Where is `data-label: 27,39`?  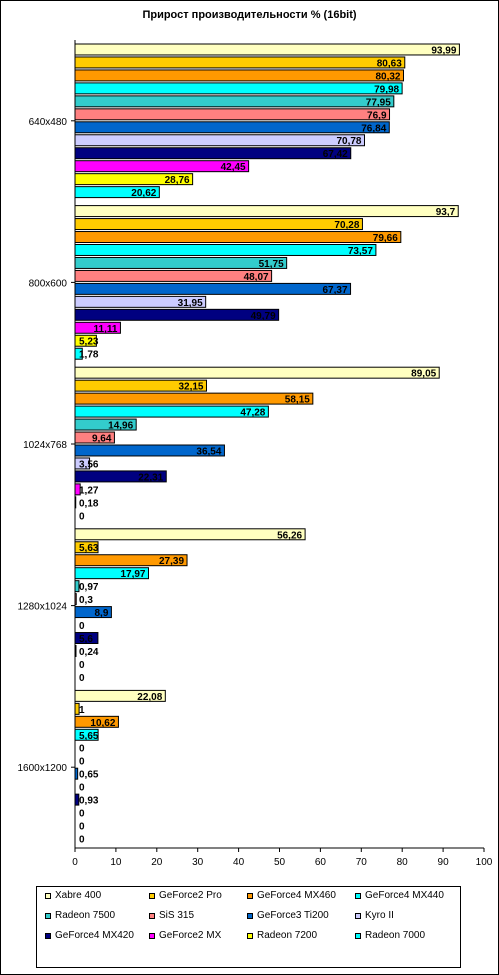
data-label: 27,39 is located at coordinates (171, 561).